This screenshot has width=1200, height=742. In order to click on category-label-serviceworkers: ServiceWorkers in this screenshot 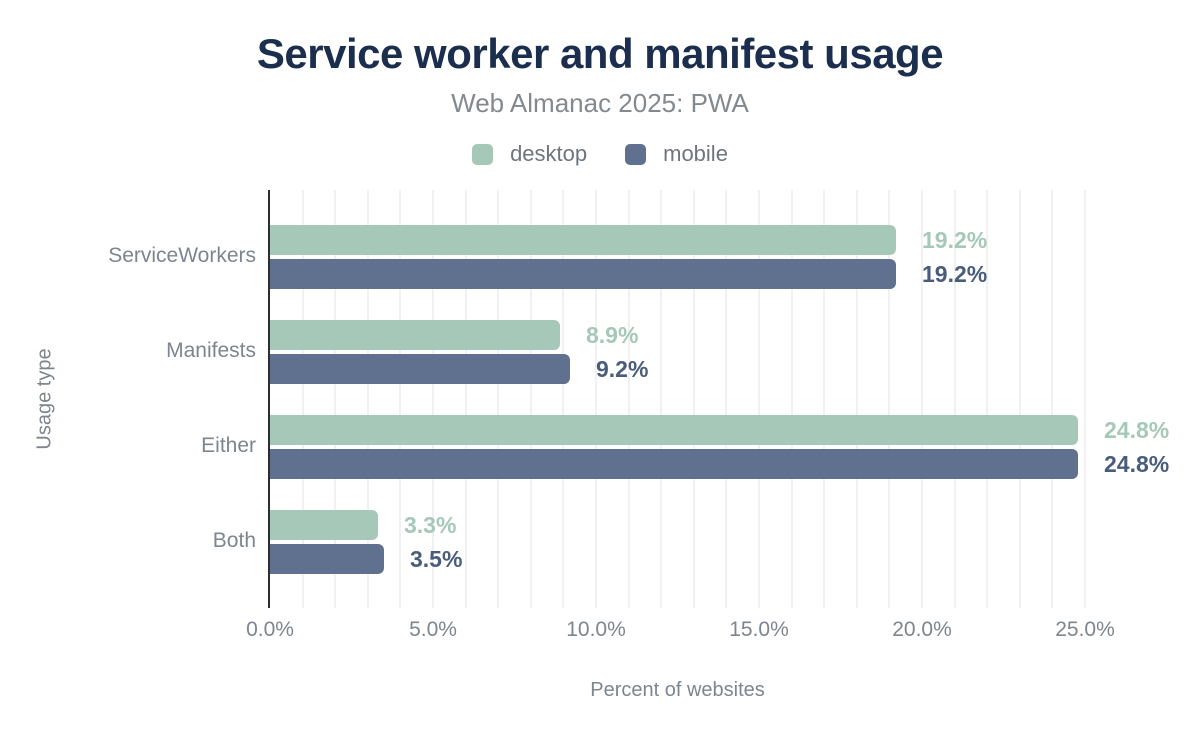, I will do `click(182, 255)`.